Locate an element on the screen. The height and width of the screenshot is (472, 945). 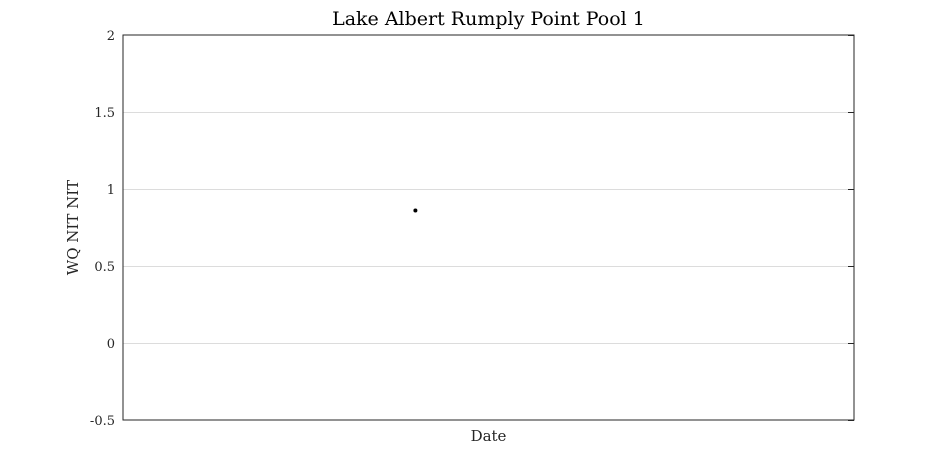
y-tick-label: -0.5 is located at coordinates (102, 421).